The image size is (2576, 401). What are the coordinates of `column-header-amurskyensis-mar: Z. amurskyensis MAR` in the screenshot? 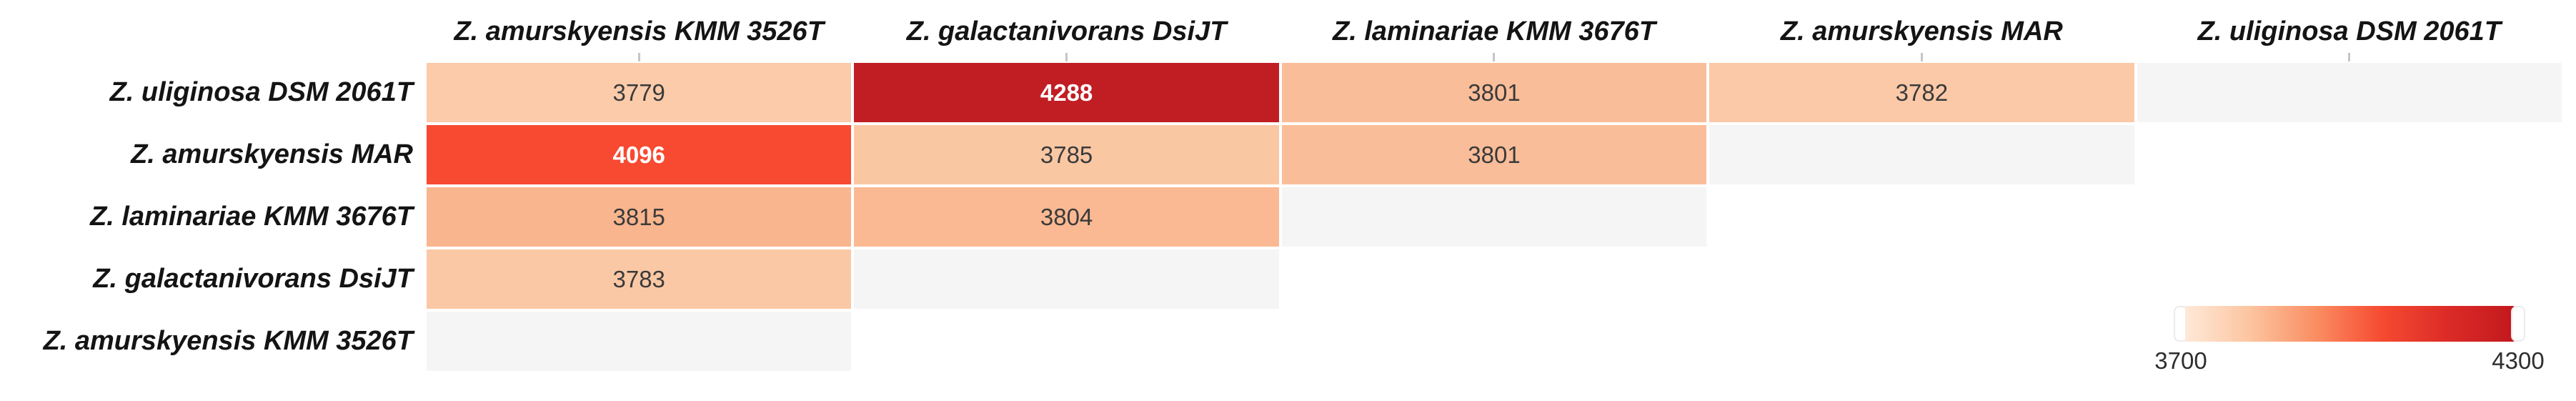 It's located at (1921, 31).